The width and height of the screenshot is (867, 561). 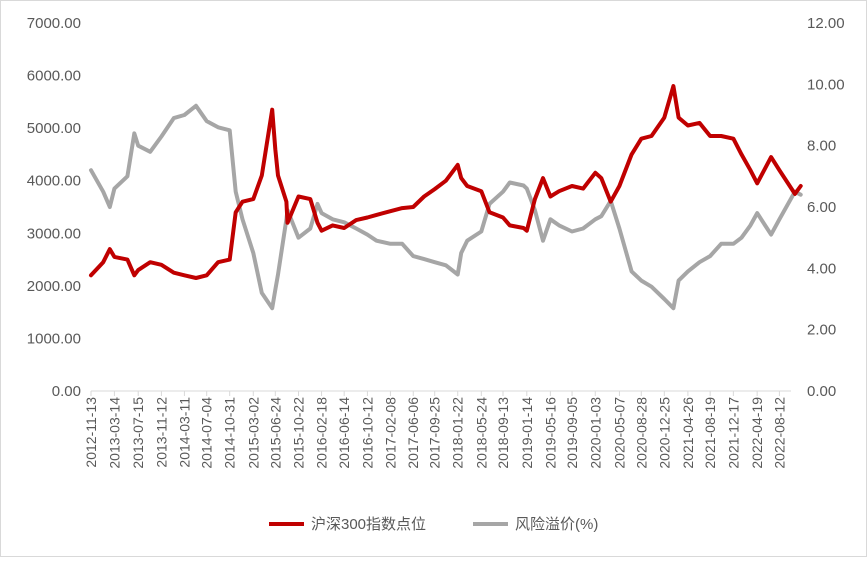 I want to click on x-tick-label: 2013-11-12, so click(x=161, y=432).